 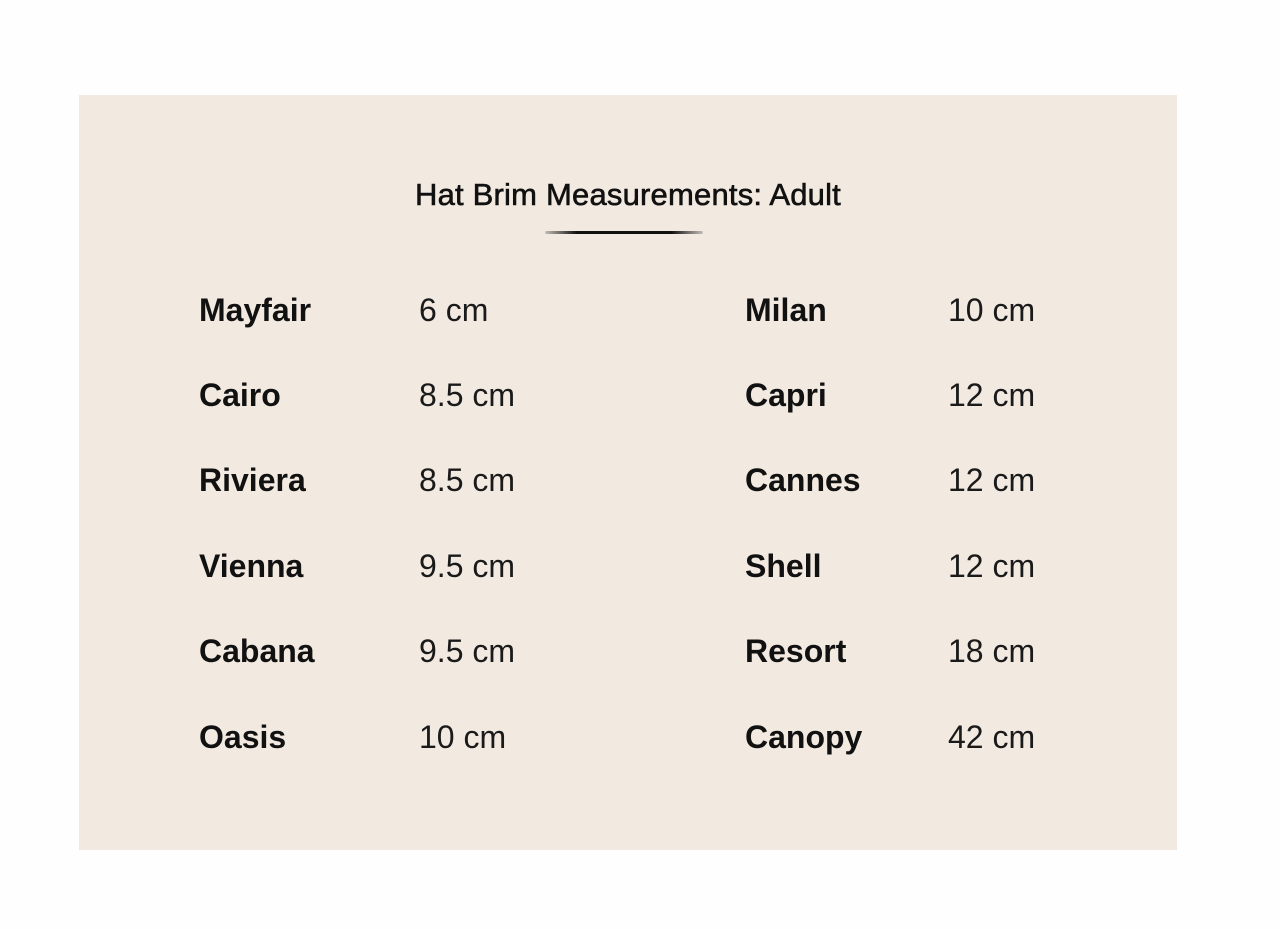 What do you see at coordinates (992, 737) in the screenshot?
I see `brim-measurement: 42 cm` at bounding box center [992, 737].